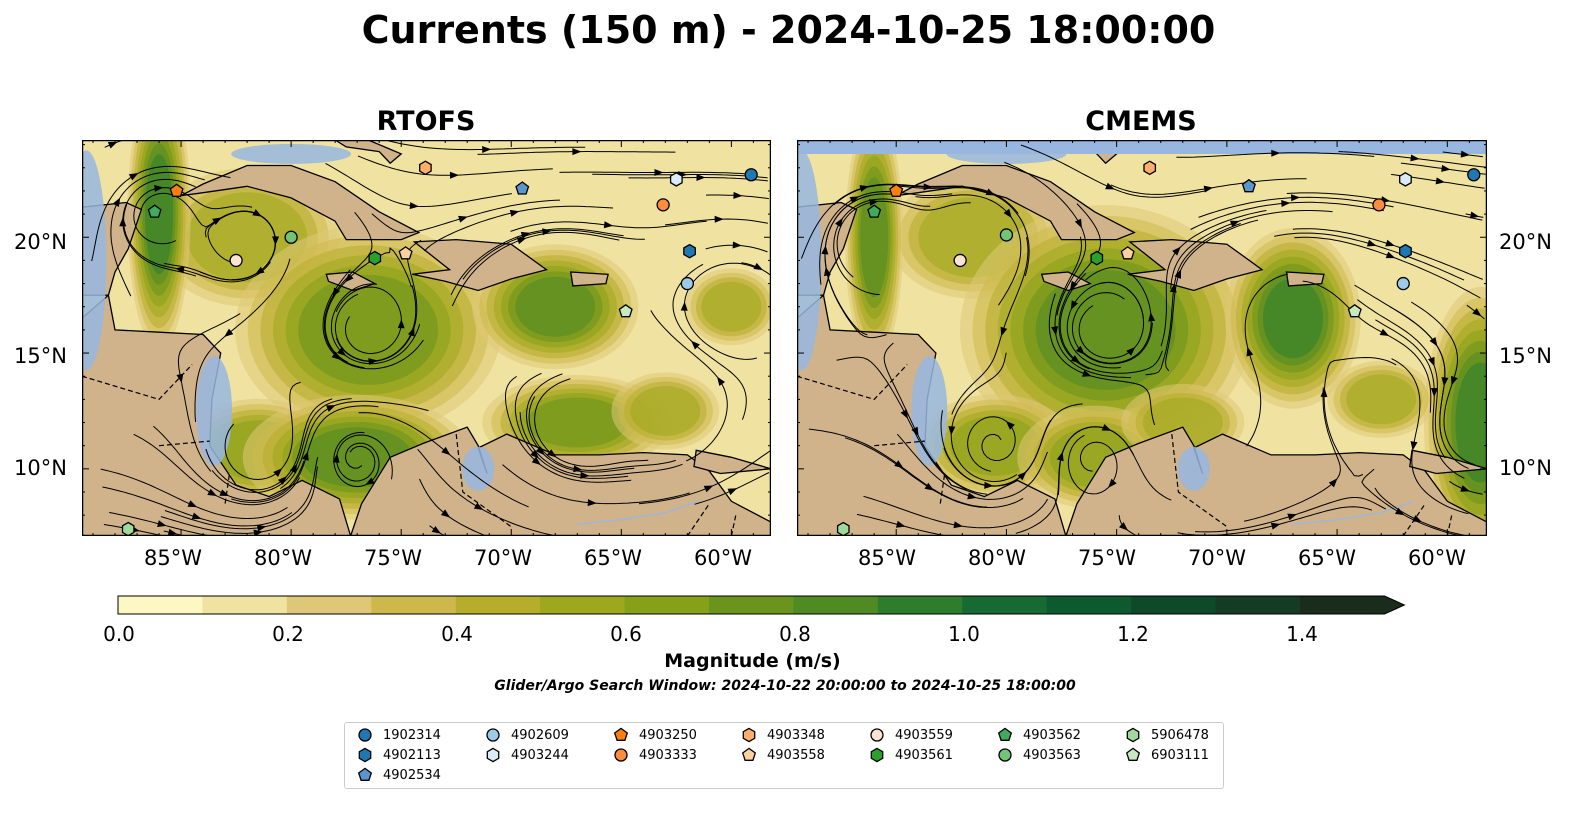 Image resolution: width=1577 pixels, height=827 pixels. I want to click on legend-label: 4903250, so click(668, 735).